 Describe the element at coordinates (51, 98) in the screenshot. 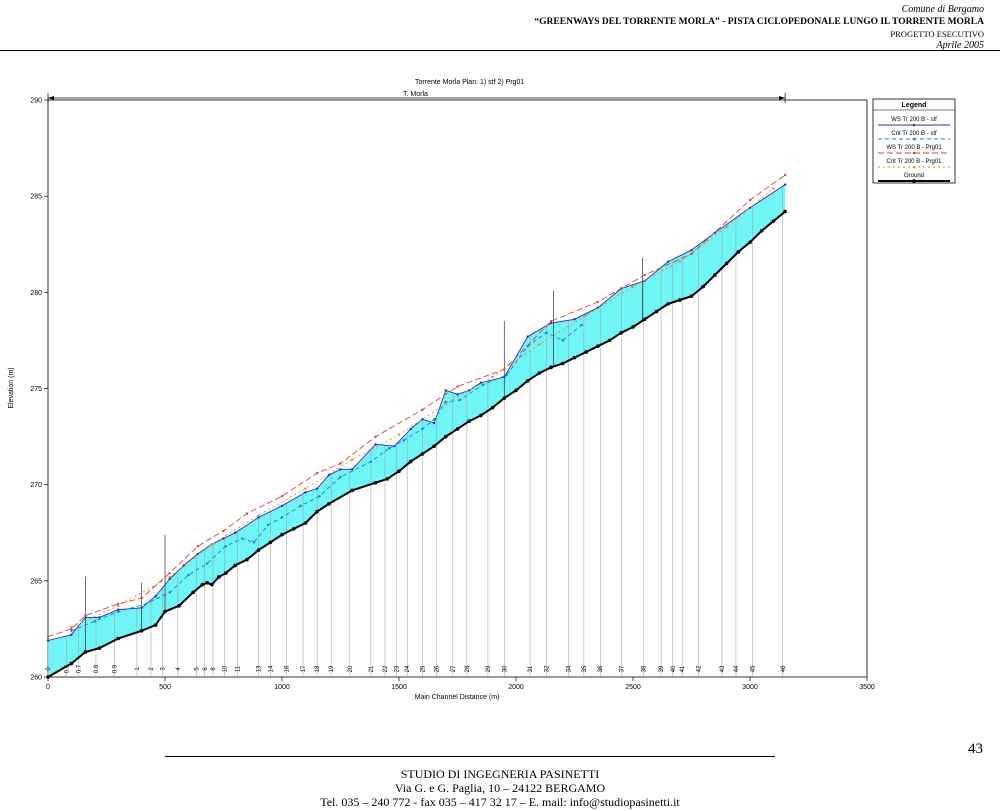

I see `reach-arrowhead-left` at that location.